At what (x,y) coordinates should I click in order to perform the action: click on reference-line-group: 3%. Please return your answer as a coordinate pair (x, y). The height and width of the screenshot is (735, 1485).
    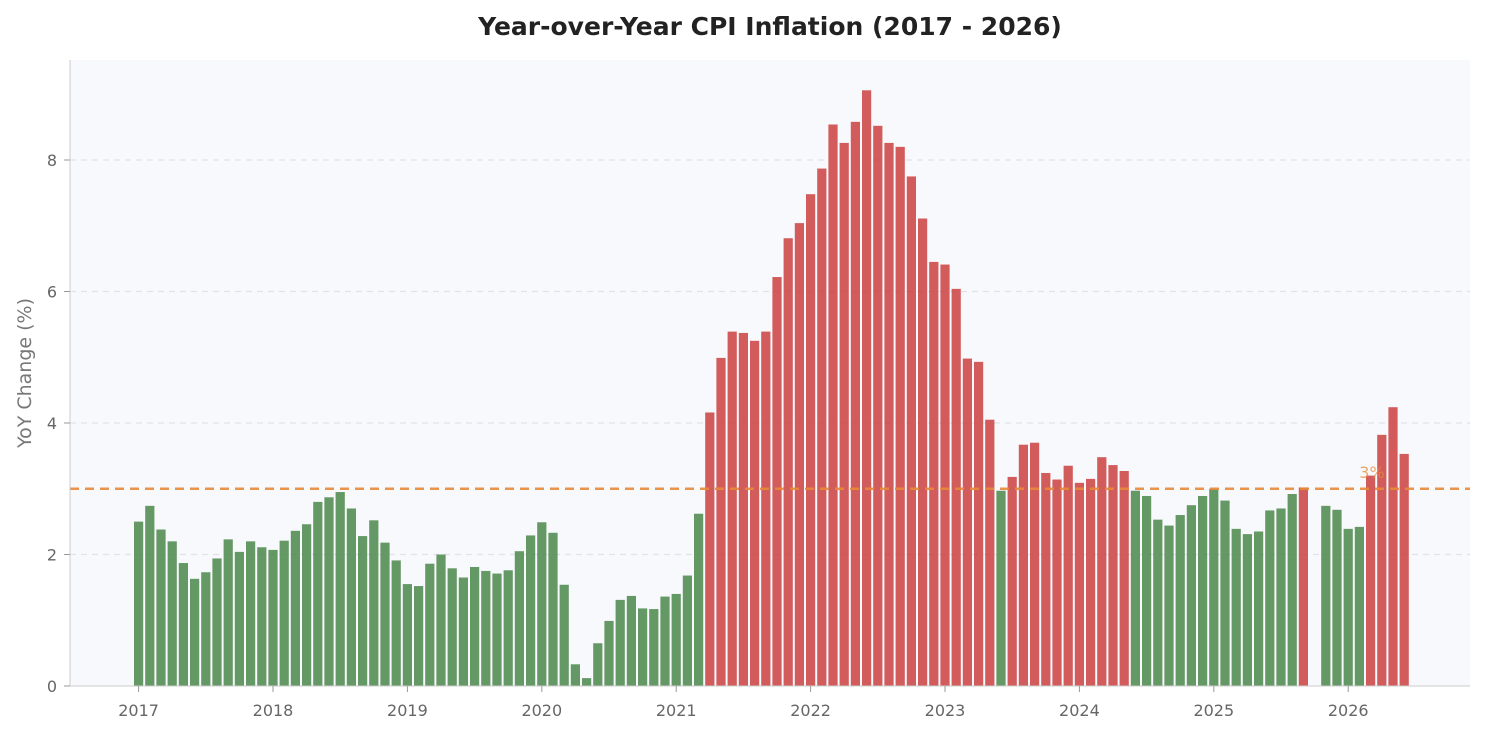
    Looking at the image, I should click on (770, 476).